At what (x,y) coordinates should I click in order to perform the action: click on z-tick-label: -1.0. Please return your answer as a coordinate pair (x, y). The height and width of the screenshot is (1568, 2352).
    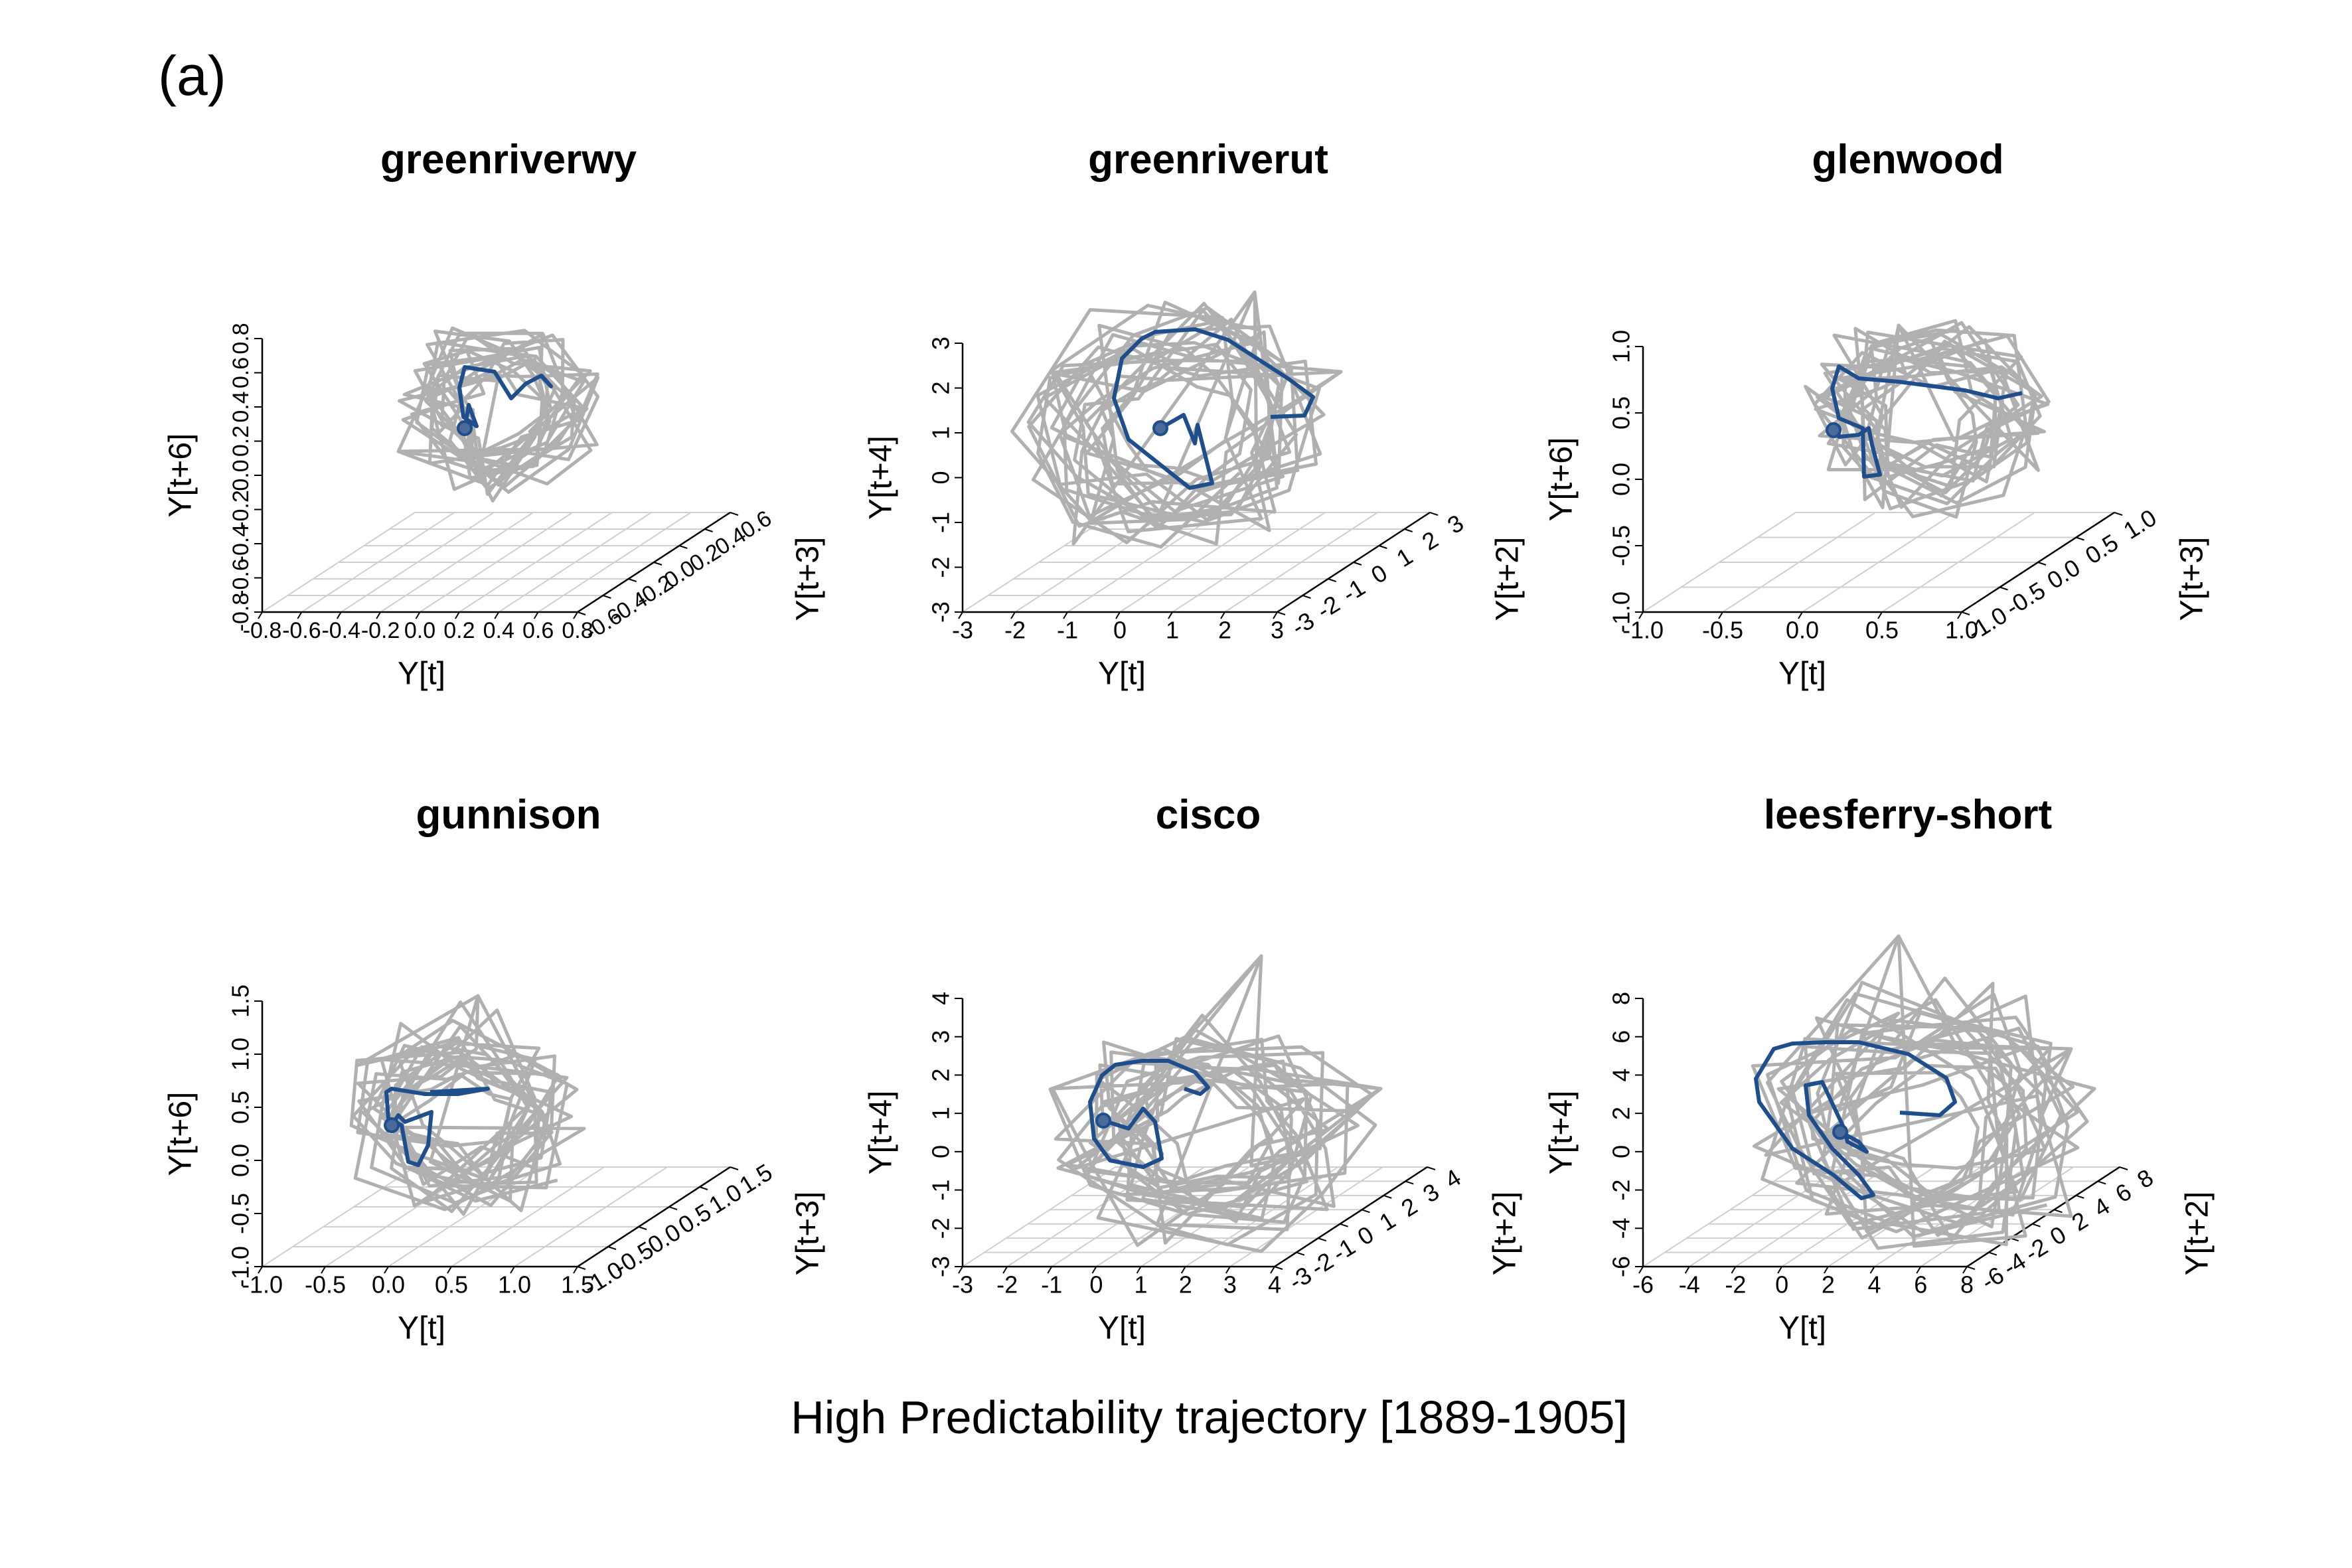
    Looking at the image, I should click on (241, 1266).